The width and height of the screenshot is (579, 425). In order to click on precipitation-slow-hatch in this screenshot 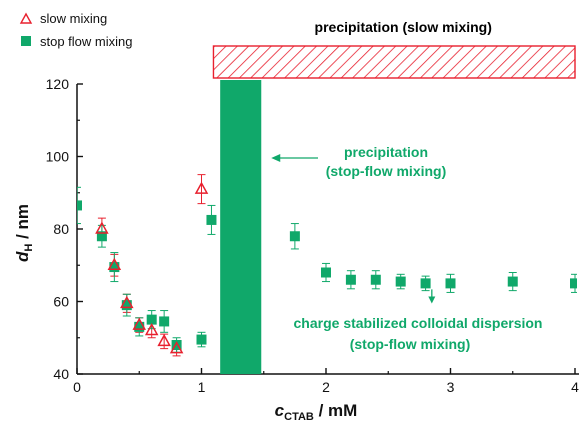, I will do `click(394, 62)`.